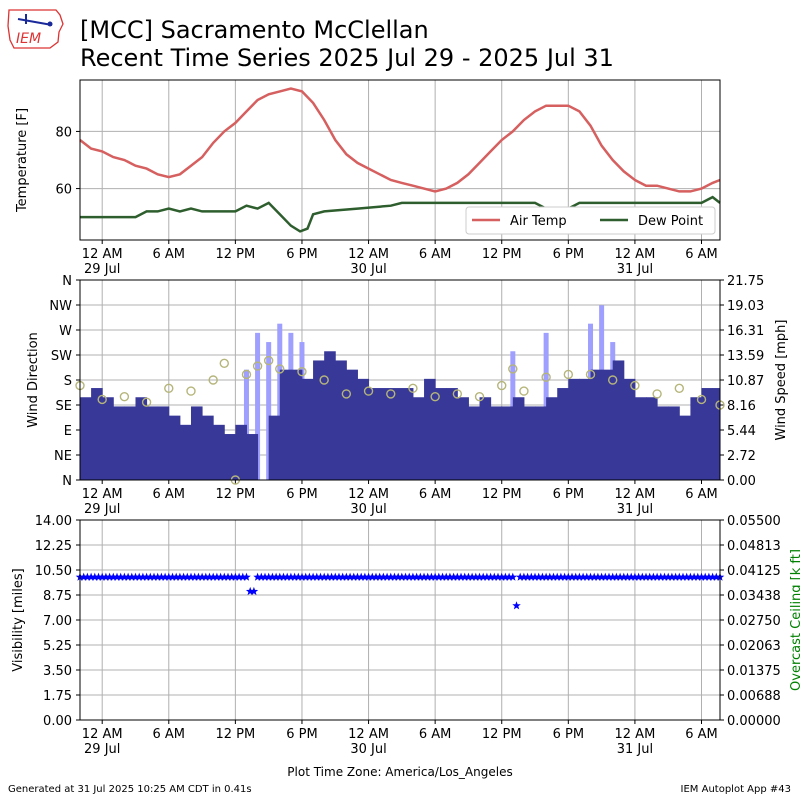 This screenshot has width=800, height=800. Describe the element at coordinates (754, 596) in the screenshot. I see `ceiling-tick-label: 0.03438` at that location.